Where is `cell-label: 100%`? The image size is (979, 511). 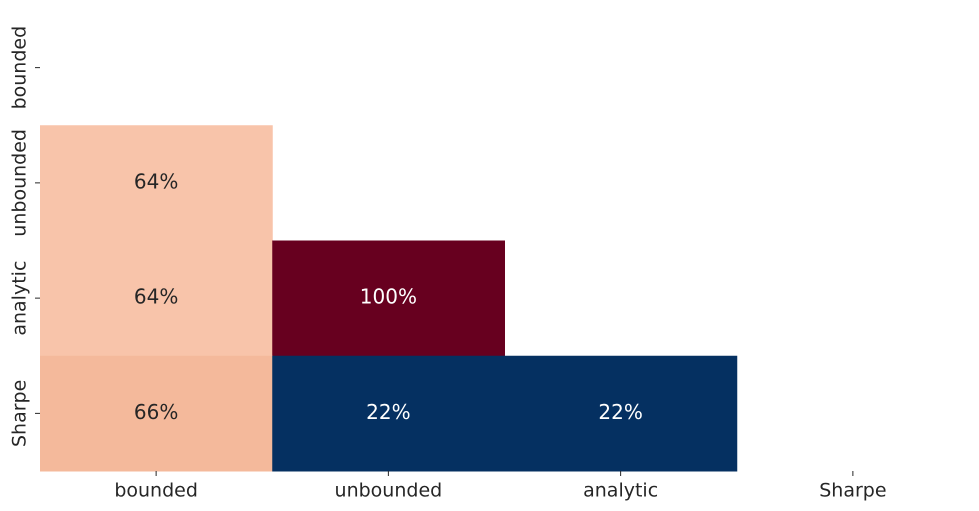
cell-label: 100% is located at coordinates (388, 297).